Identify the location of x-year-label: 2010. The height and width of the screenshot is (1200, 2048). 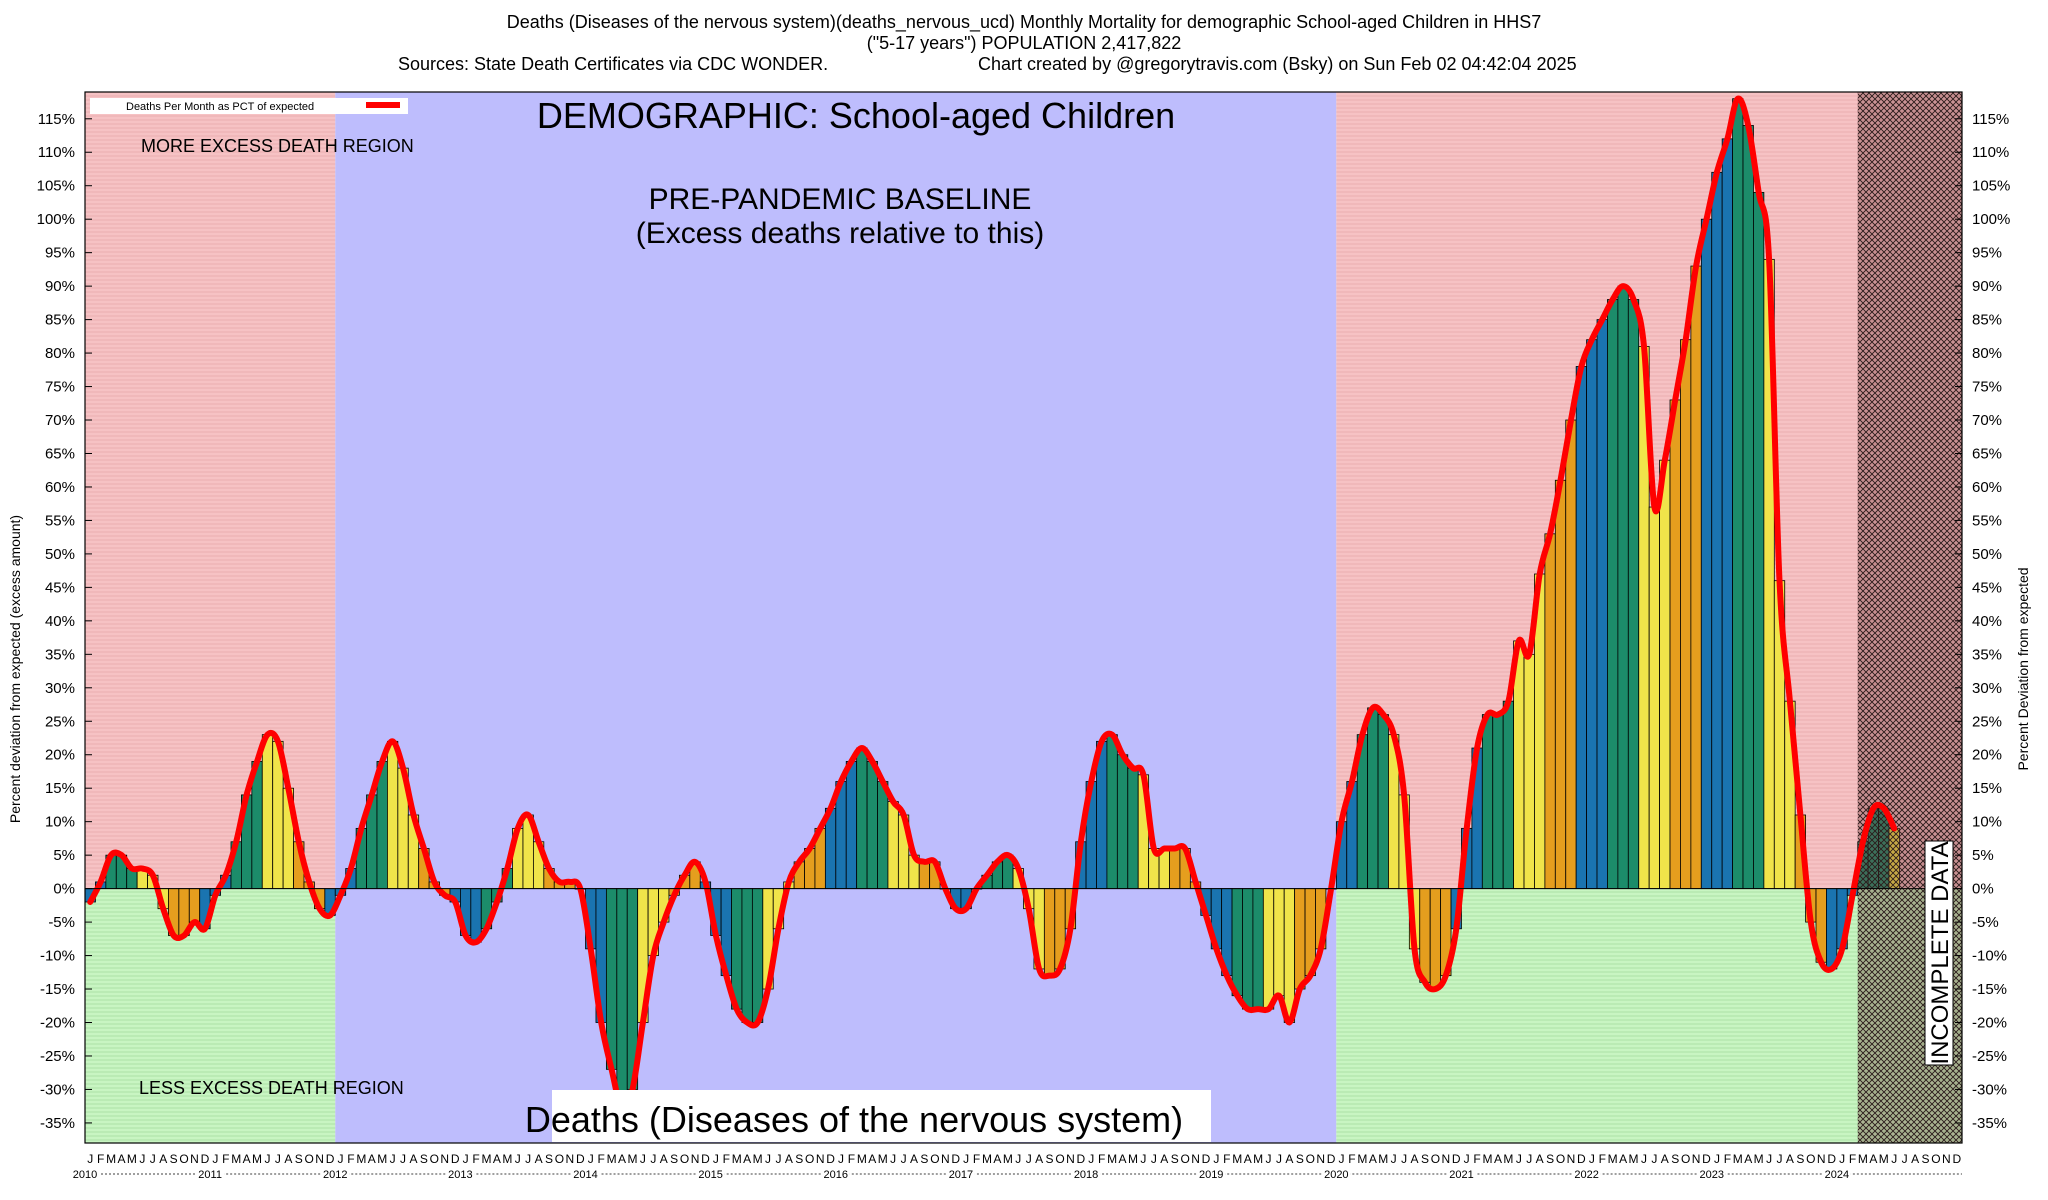
(85, 1175).